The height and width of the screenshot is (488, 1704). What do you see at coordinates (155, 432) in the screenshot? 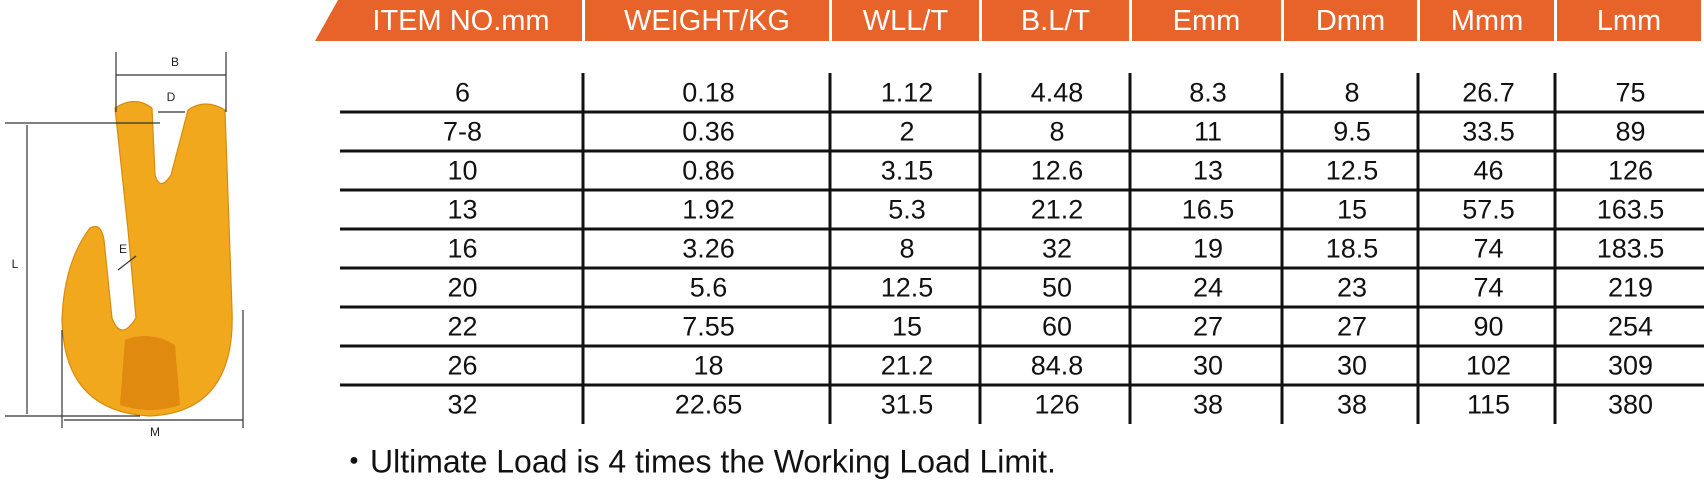
I see `dim-label: M` at bounding box center [155, 432].